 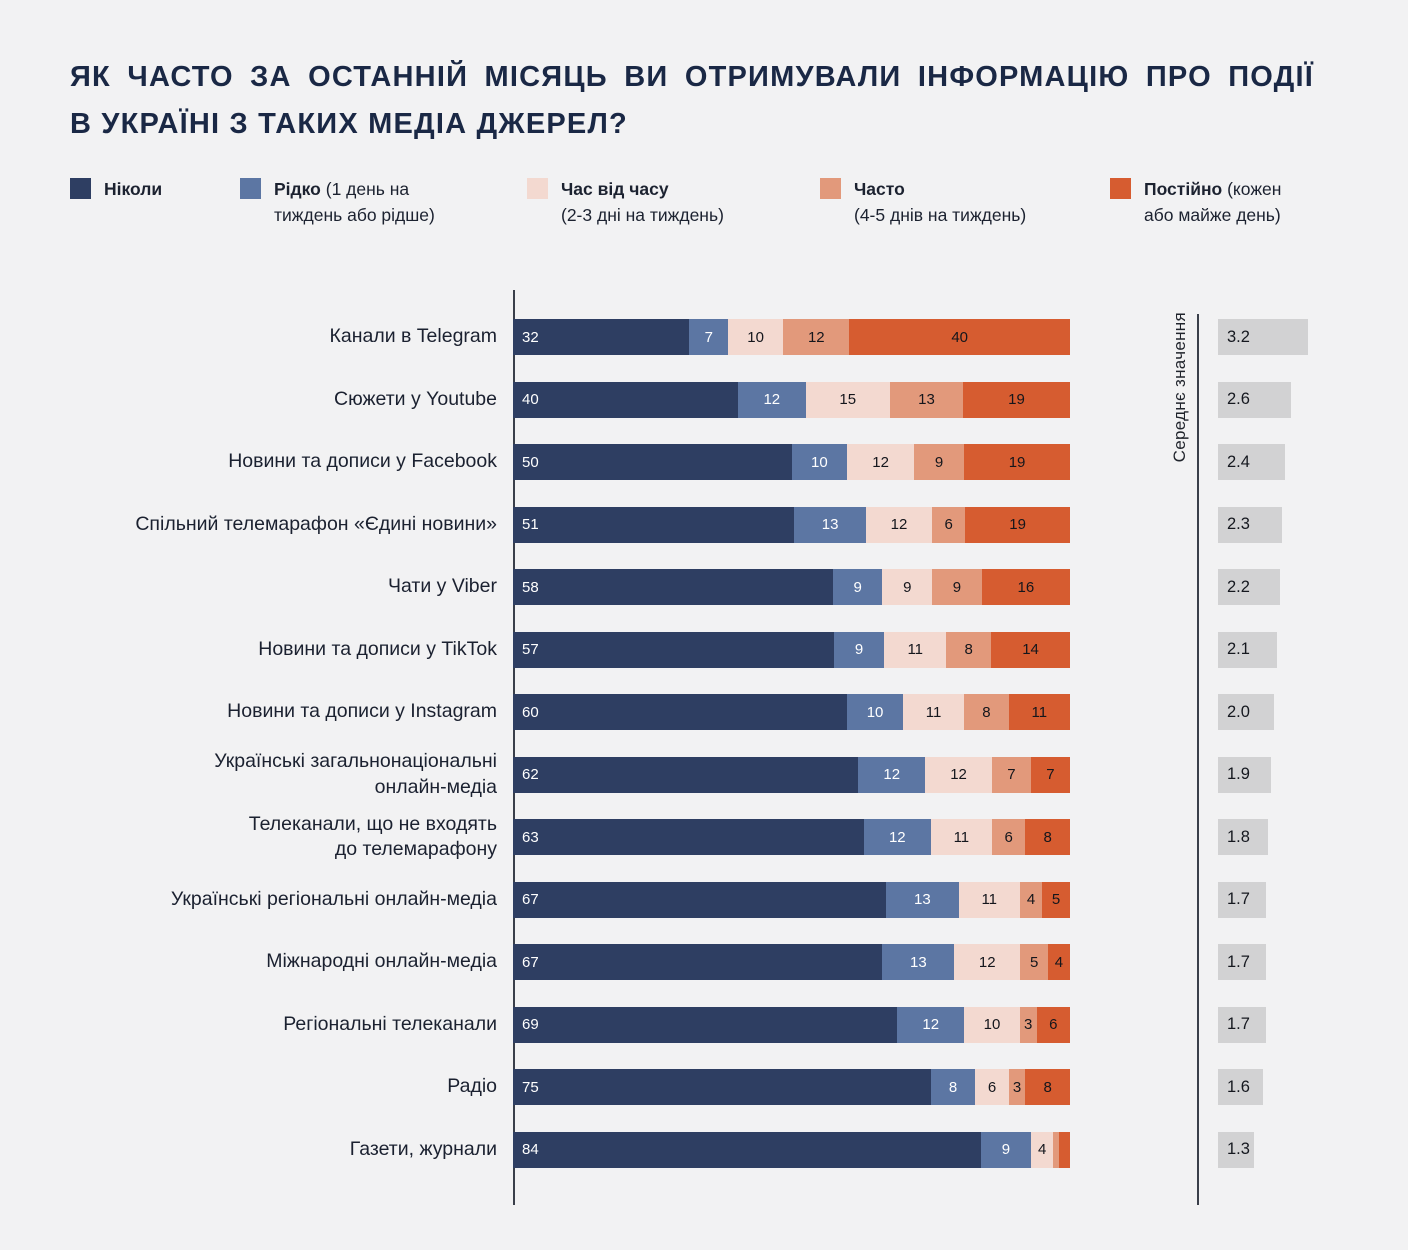 What do you see at coordinates (1250, 524) in the screenshot?
I see `mean-value-box: 2.3` at bounding box center [1250, 524].